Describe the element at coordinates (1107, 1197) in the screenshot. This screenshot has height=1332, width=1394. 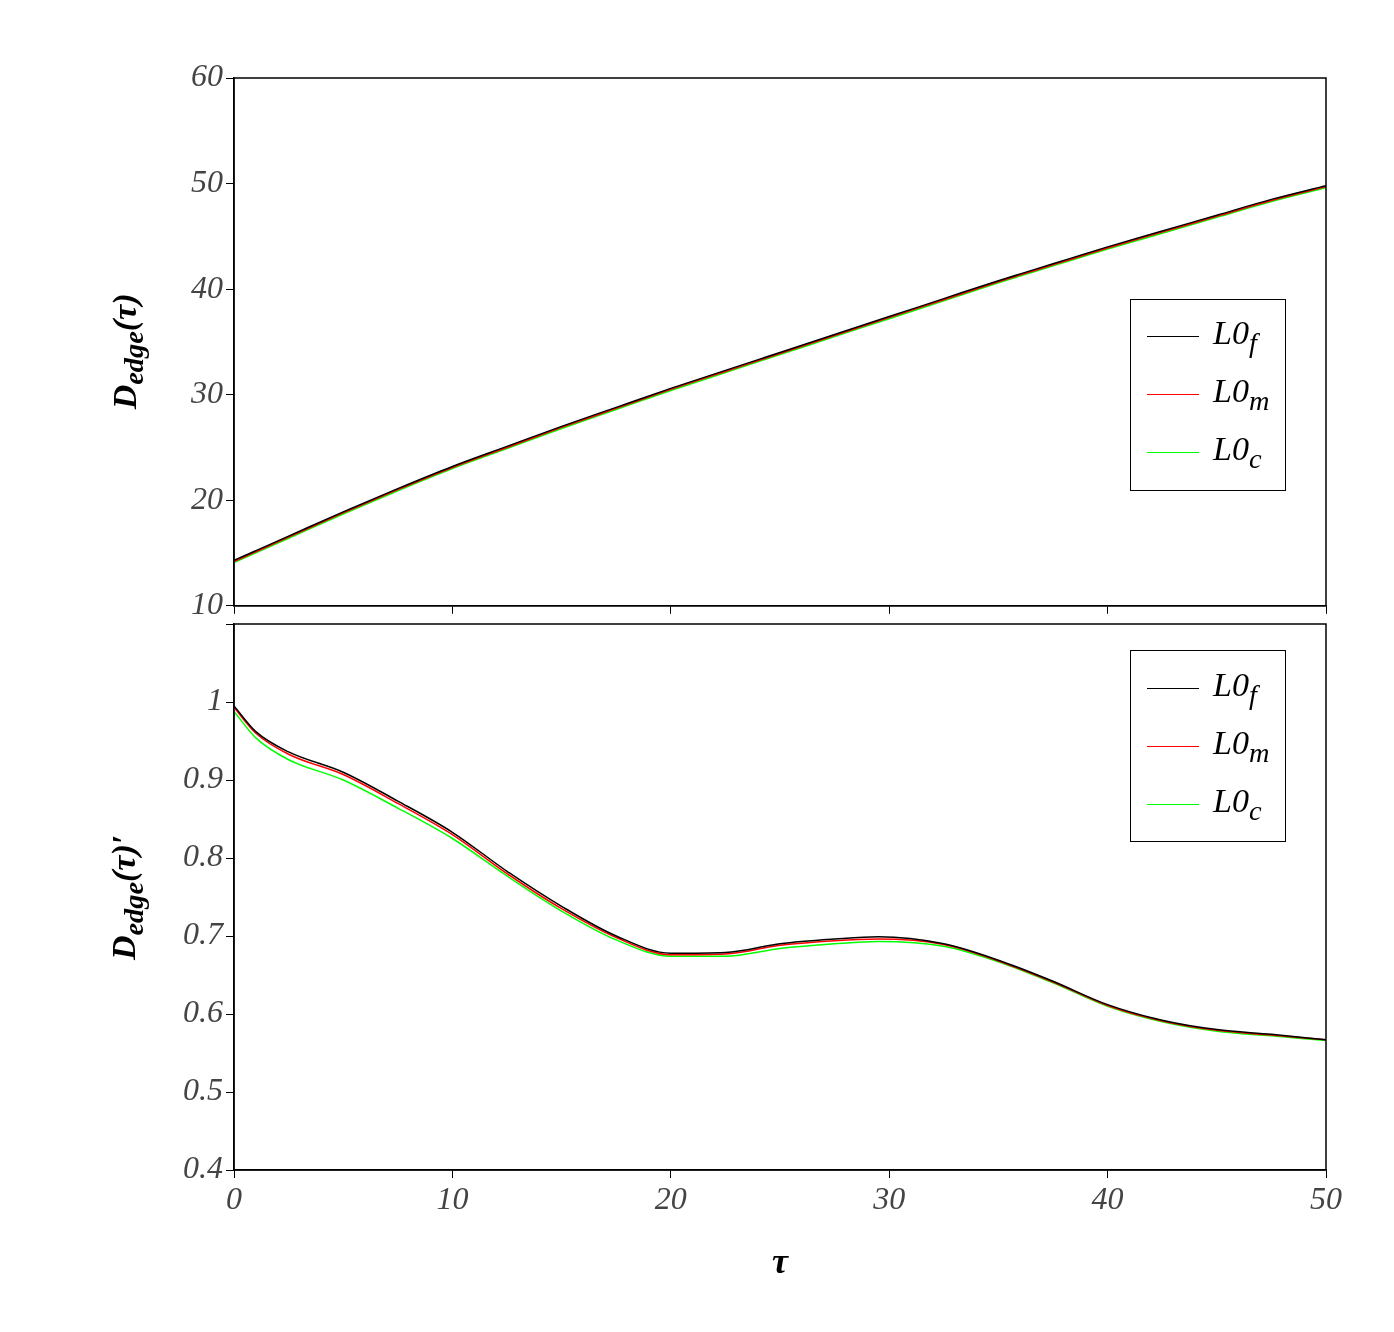
I see `x-tick-label: 40` at that location.